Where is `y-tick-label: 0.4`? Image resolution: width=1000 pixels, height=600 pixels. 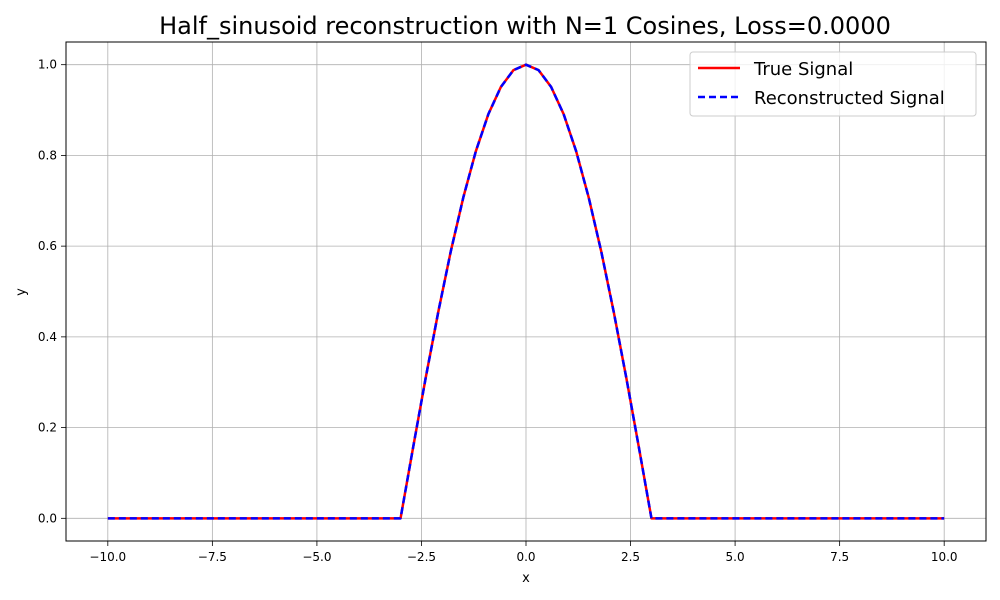 y-tick-label: 0.4 is located at coordinates (47, 337).